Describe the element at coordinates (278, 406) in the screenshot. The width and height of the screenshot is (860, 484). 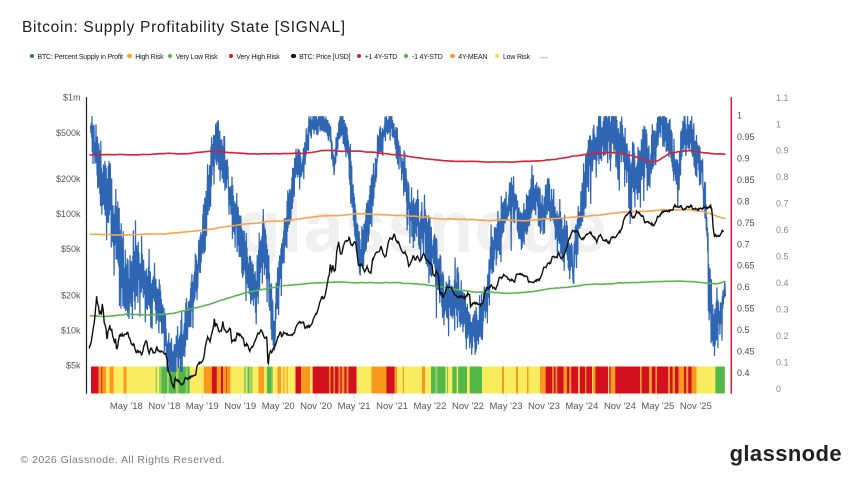
I see `svg-text: May '20` at that location.